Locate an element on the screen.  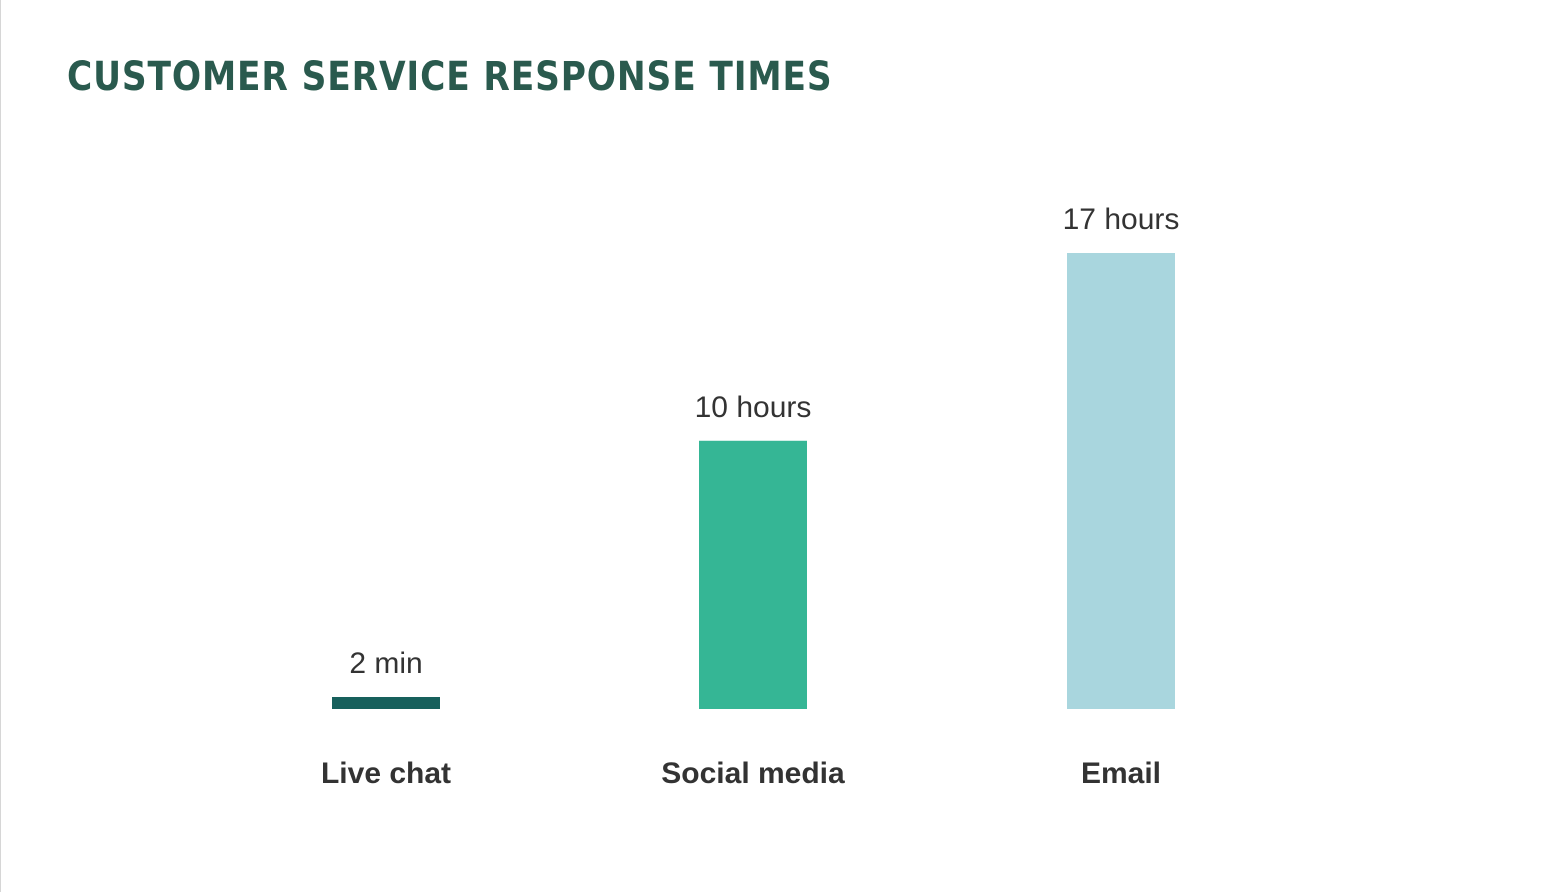
data-label: 17 hours is located at coordinates (1121, 219).